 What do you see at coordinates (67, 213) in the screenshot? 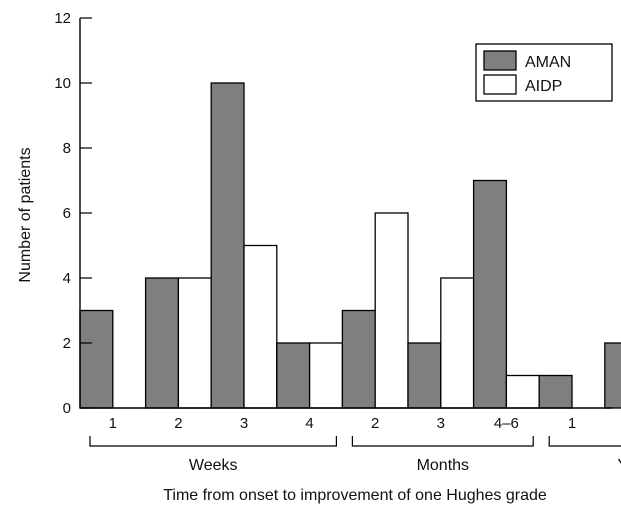
I see `y-tick-label-6: 6` at bounding box center [67, 213].